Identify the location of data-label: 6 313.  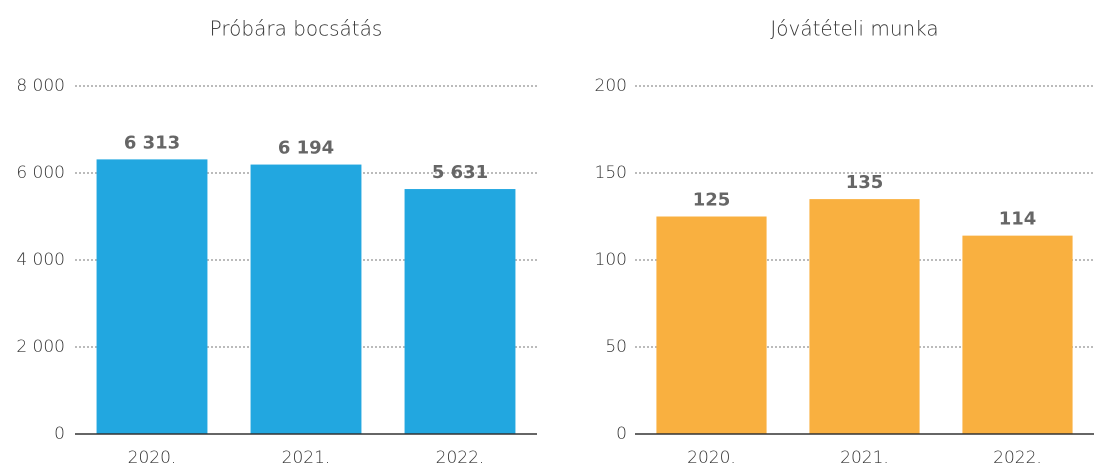
(152, 142).